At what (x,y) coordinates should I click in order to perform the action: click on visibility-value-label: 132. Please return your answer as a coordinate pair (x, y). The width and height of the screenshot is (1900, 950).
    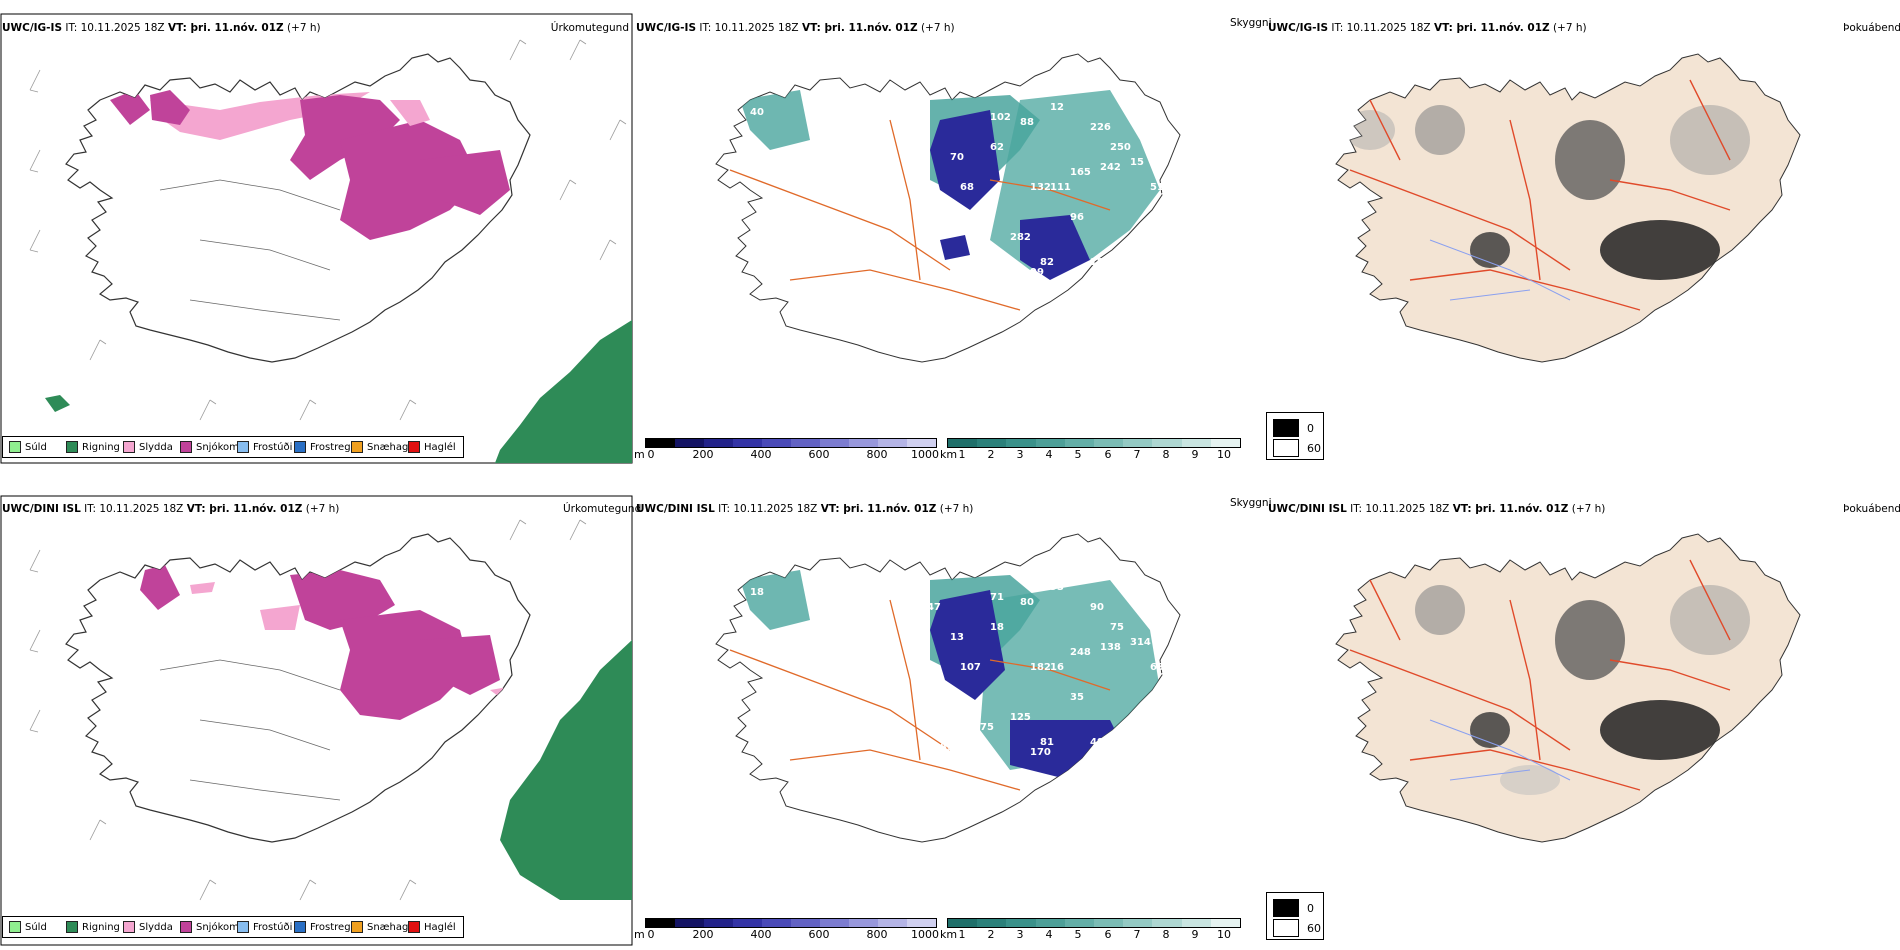
    Looking at the image, I should click on (1040, 187).